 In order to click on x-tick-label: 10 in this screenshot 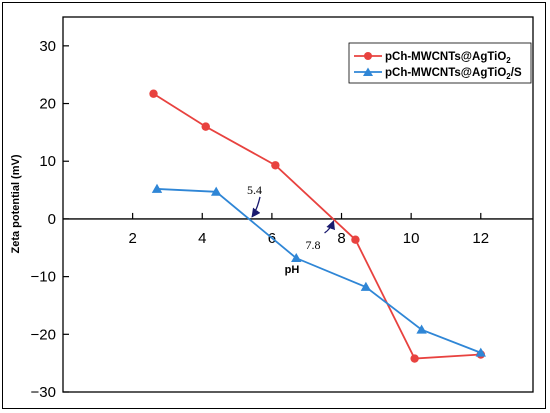, I will do `click(411, 238)`.